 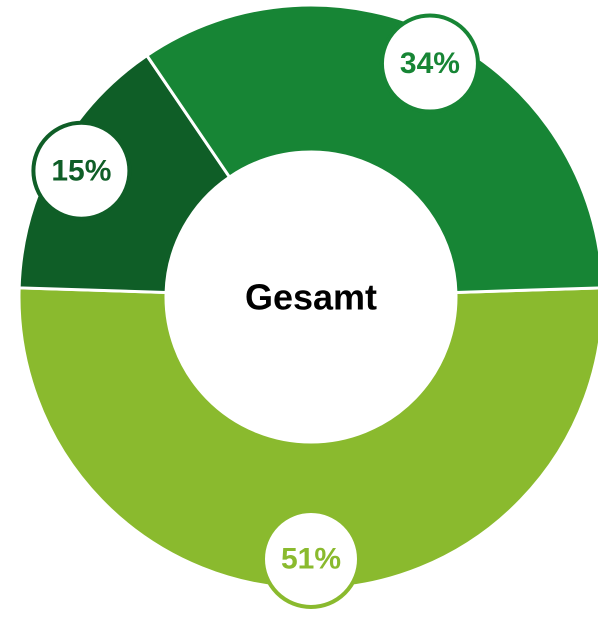 I want to click on center-label: Gesamt, so click(x=311, y=297).